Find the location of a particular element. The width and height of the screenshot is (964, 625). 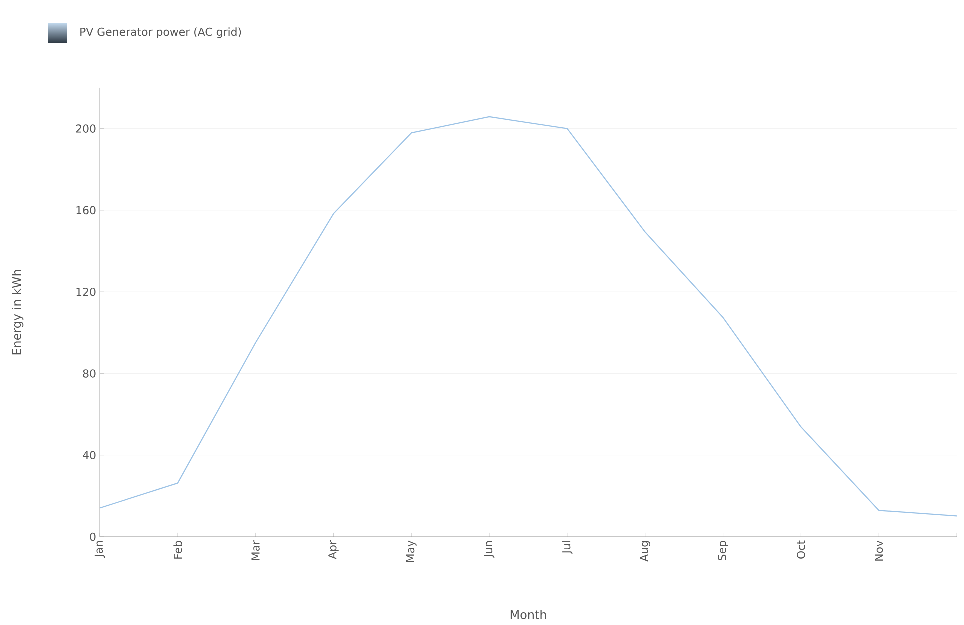

y-tick-label: 200 is located at coordinates (86, 128).